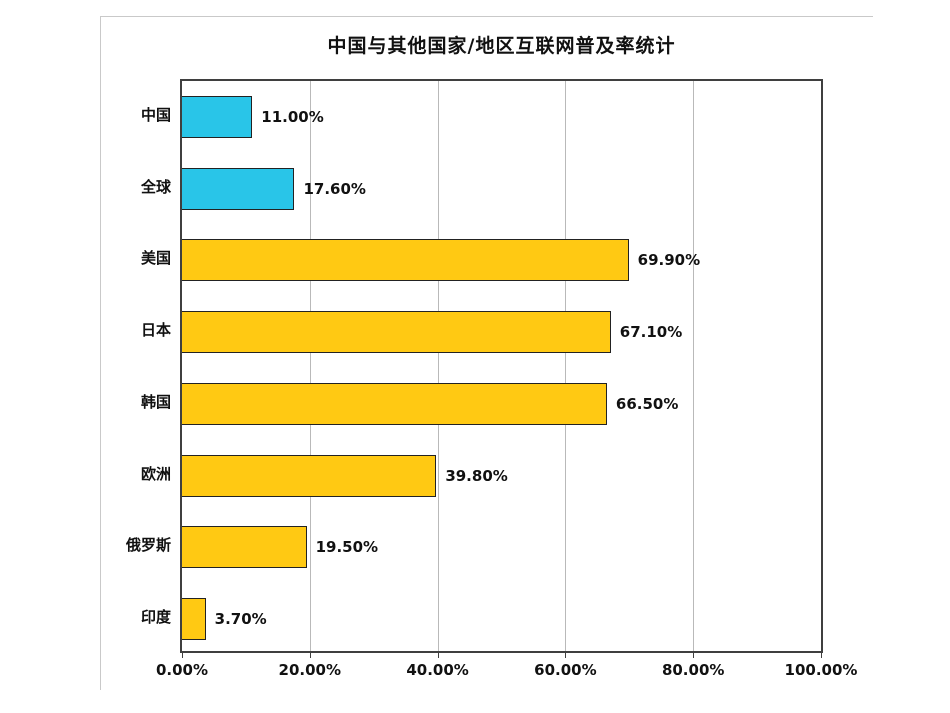 The image size is (950, 713). What do you see at coordinates (651, 332) in the screenshot?
I see `bar-value-label: 67.10%` at bounding box center [651, 332].